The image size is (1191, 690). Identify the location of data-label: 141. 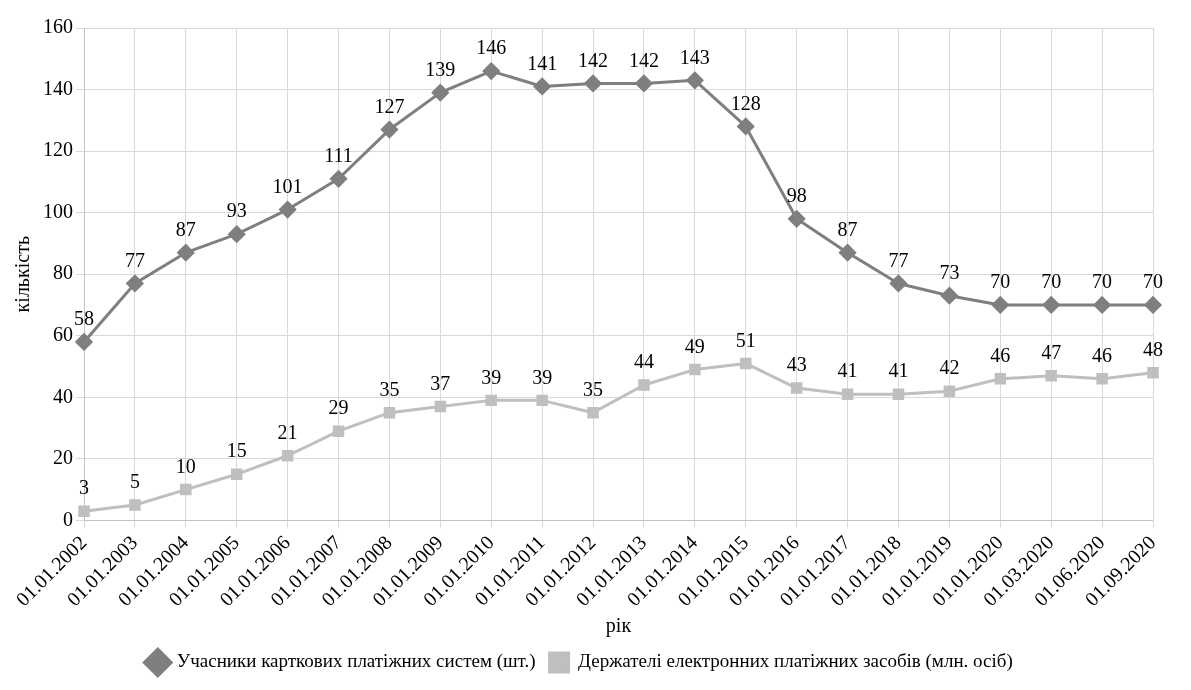
(542, 62).